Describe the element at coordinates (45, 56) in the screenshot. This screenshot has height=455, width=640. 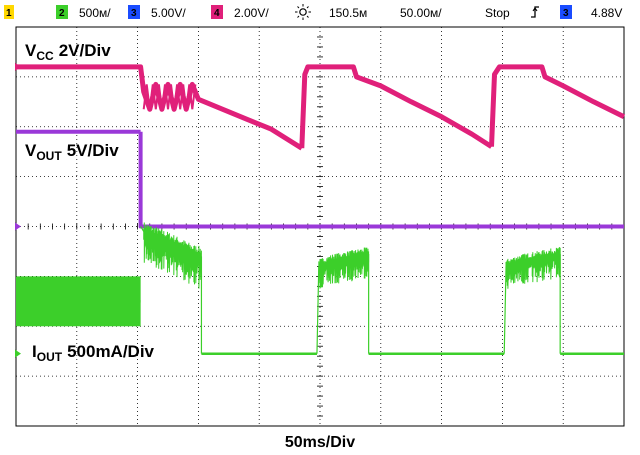
I see `vcc-label-sub: CC` at that location.